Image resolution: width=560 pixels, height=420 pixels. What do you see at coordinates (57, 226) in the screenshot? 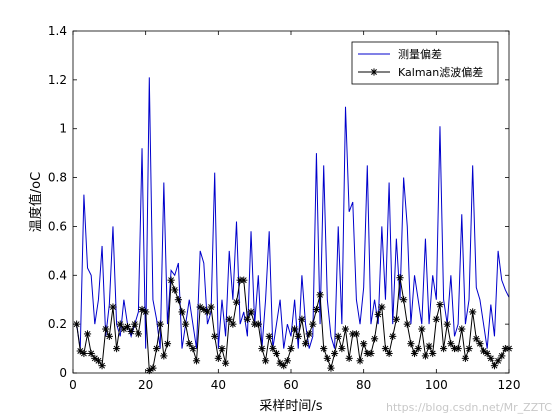
I see `y-tick-label: 0.6` at bounding box center [57, 226].